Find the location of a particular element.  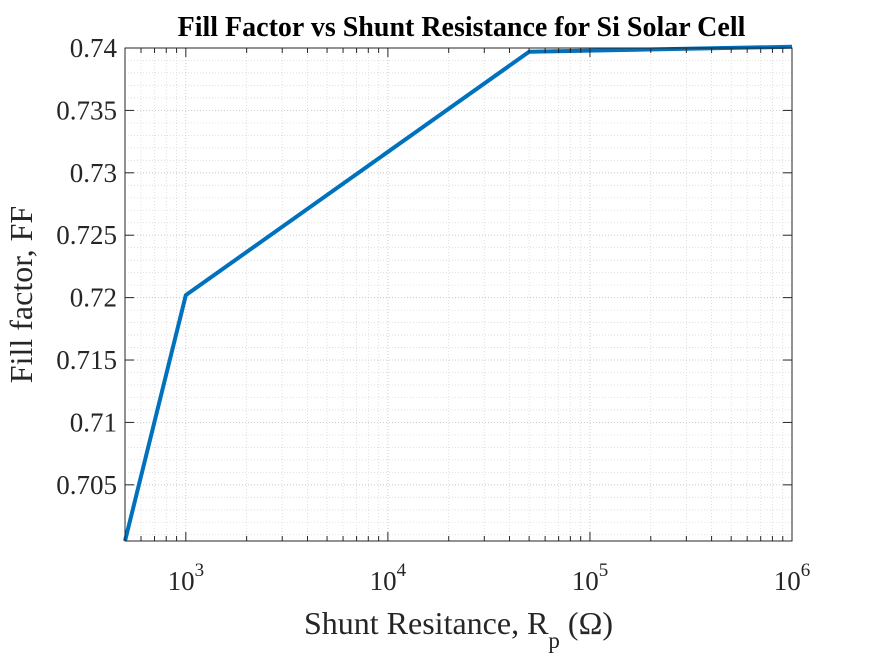

x-tick-label-exponent: 5 is located at coordinates (604, 570).